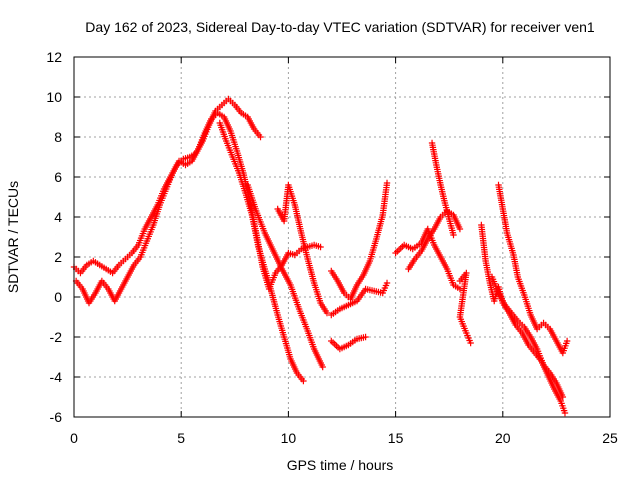 The height and width of the screenshot is (480, 640). Describe the element at coordinates (340, 465) in the screenshot. I see `x-axis-title: GPS time / hours` at that location.